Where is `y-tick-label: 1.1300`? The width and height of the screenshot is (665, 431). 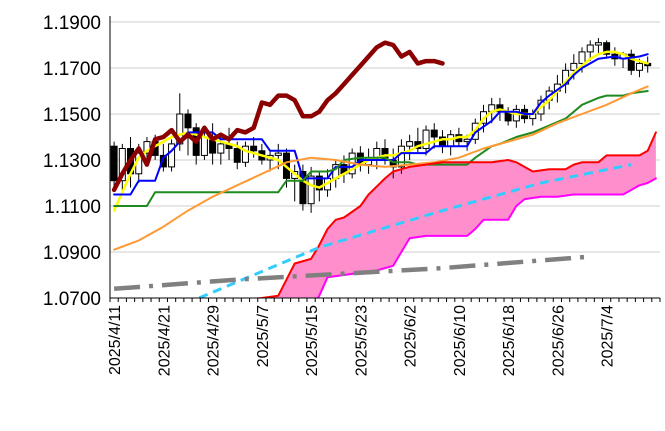 y-tick-label: 1.1300 is located at coordinates (72, 161).